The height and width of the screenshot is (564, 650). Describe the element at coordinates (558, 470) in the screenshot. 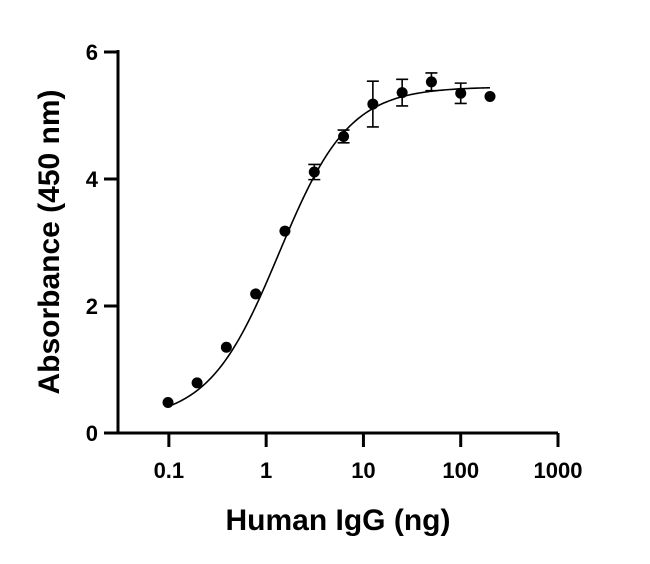

I see `x-tick-label: 1000` at that location.